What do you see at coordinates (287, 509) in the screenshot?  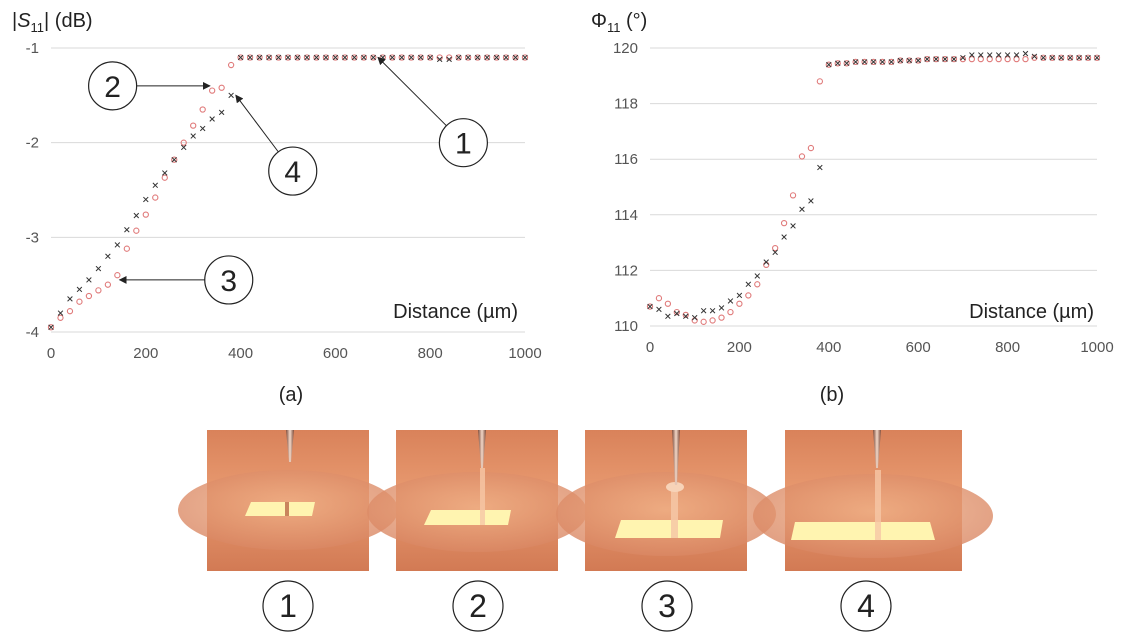 I see `photo-1-gap` at bounding box center [287, 509].